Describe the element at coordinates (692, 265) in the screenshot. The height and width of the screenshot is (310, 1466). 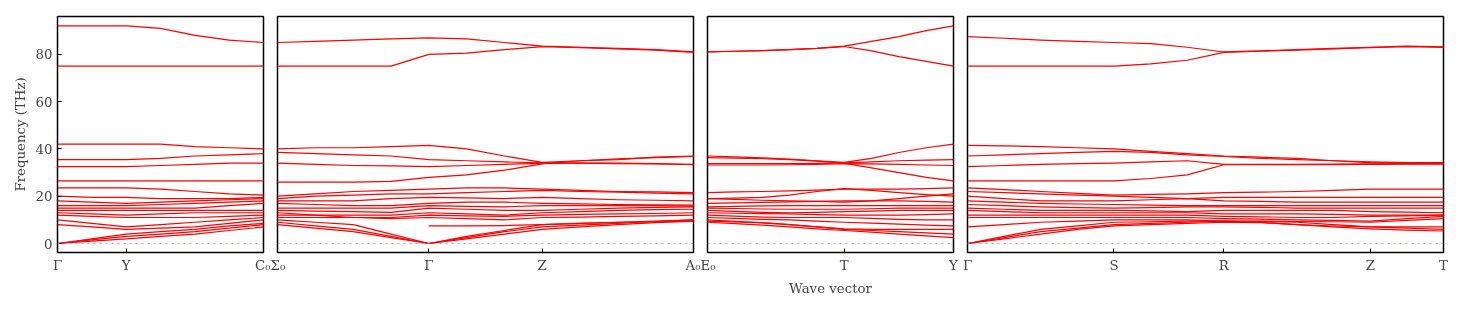
I see `x-tick-label: A₀` at that location.